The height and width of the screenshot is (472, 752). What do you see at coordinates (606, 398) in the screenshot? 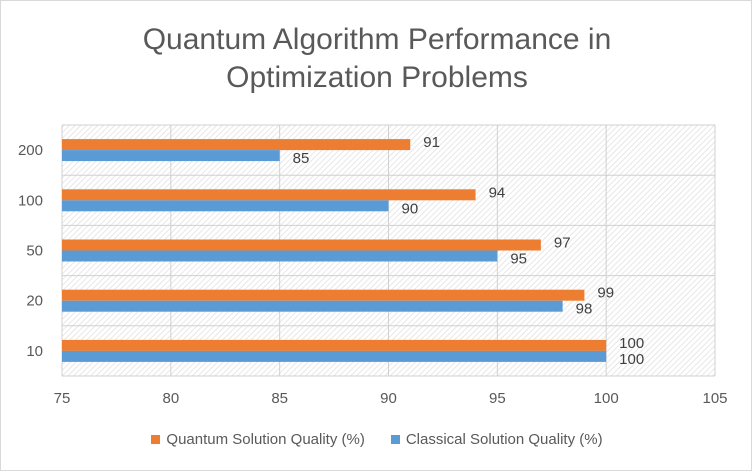
I see `x-tick-label: 100` at bounding box center [606, 398].